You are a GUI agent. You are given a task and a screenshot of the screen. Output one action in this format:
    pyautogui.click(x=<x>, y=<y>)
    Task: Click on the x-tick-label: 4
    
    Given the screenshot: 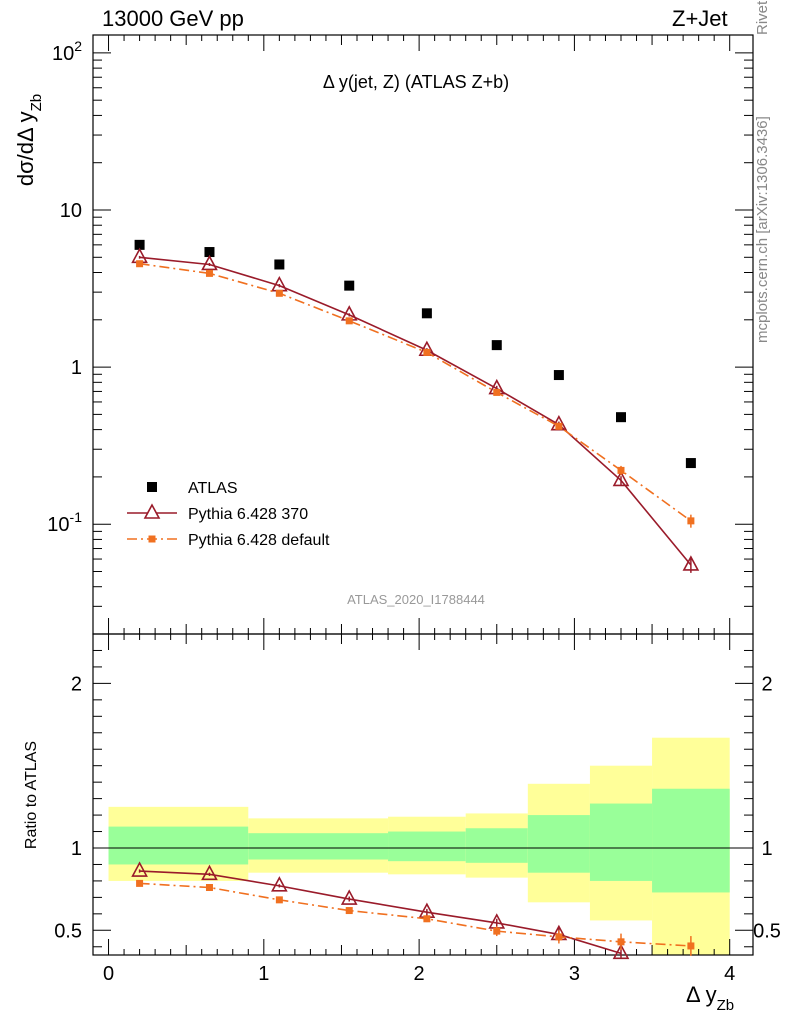 What is the action you would take?
    pyautogui.click(x=729, y=974)
    